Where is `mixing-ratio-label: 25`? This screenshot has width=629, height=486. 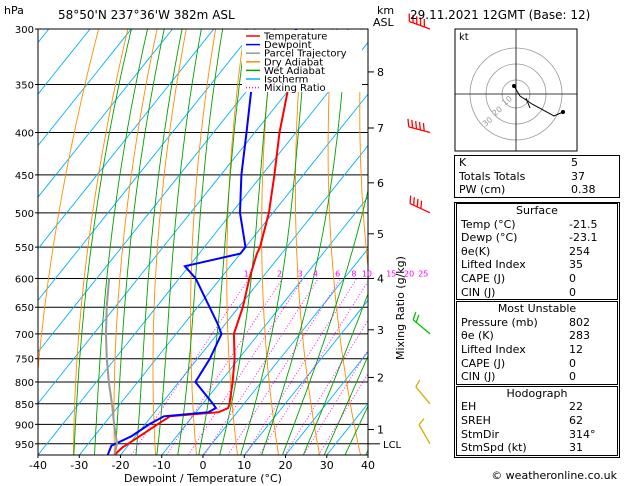
mixing-ratio-label: 25 is located at coordinates (423, 273).